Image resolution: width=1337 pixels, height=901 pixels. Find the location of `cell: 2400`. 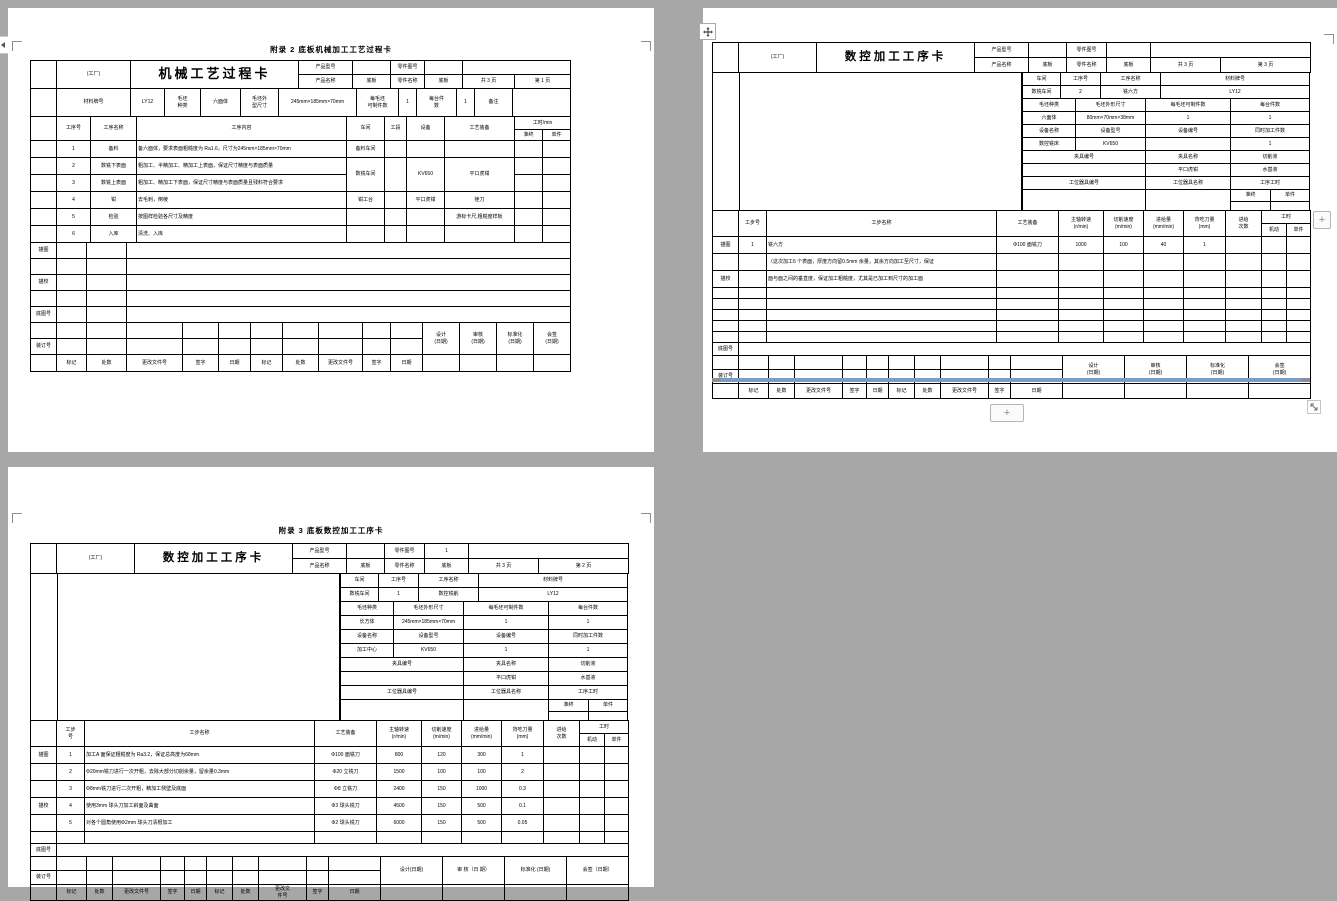

cell: 2400 is located at coordinates (399, 789).